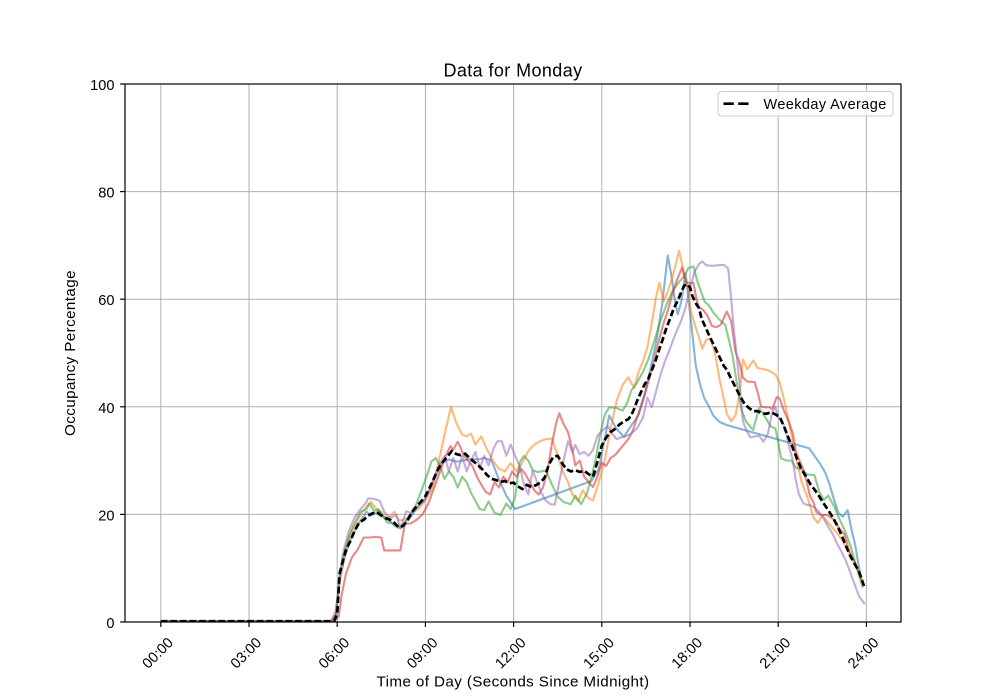 Image resolution: width=1000 pixels, height=700 pixels. What do you see at coordinates (106, 516) in the screenshot?
I see `svg-text: 20` at bounding box center [106, 516].